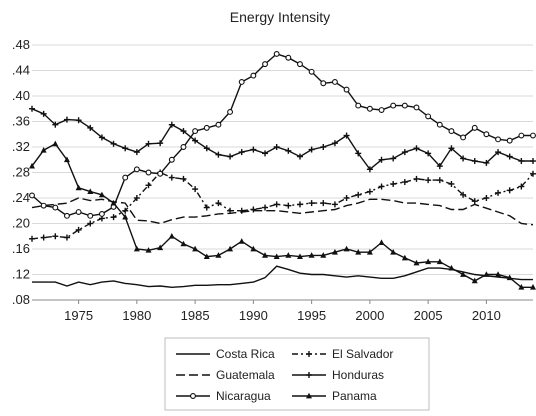  I want to click on legend-item-nicaragua: Nicaragua, so click(223, 396).